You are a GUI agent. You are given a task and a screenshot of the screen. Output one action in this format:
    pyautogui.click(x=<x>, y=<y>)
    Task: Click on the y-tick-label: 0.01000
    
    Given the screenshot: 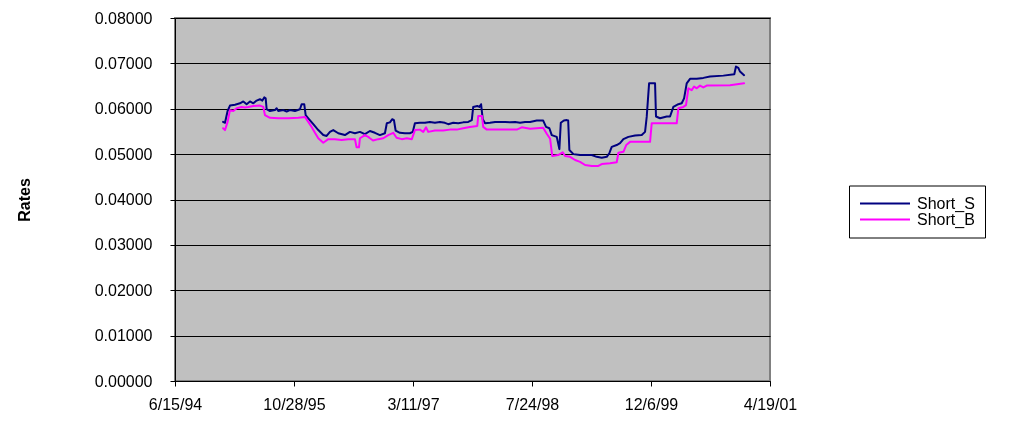 What is the action you would take?
    pyautogui.click(x=123, y=336)
    